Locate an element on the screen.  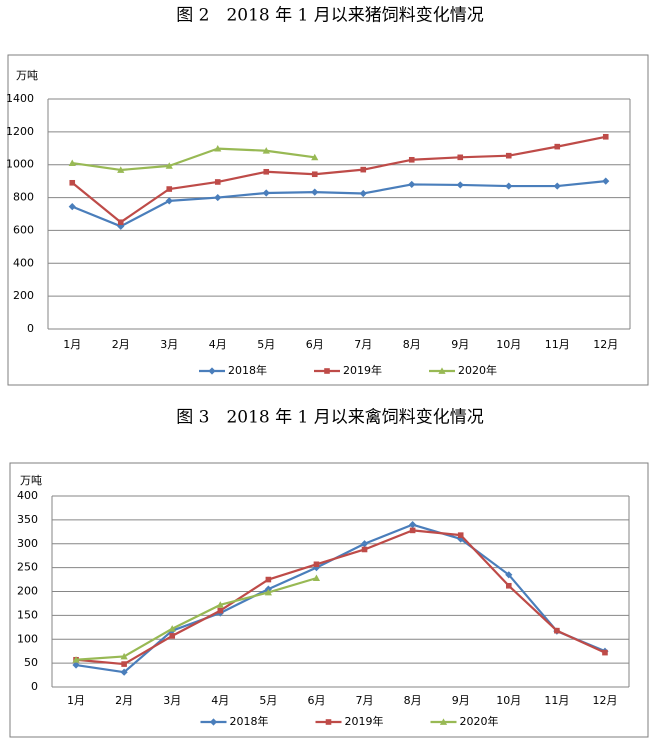
y-tick-label: 1200 is located at coordinates (20, 131).